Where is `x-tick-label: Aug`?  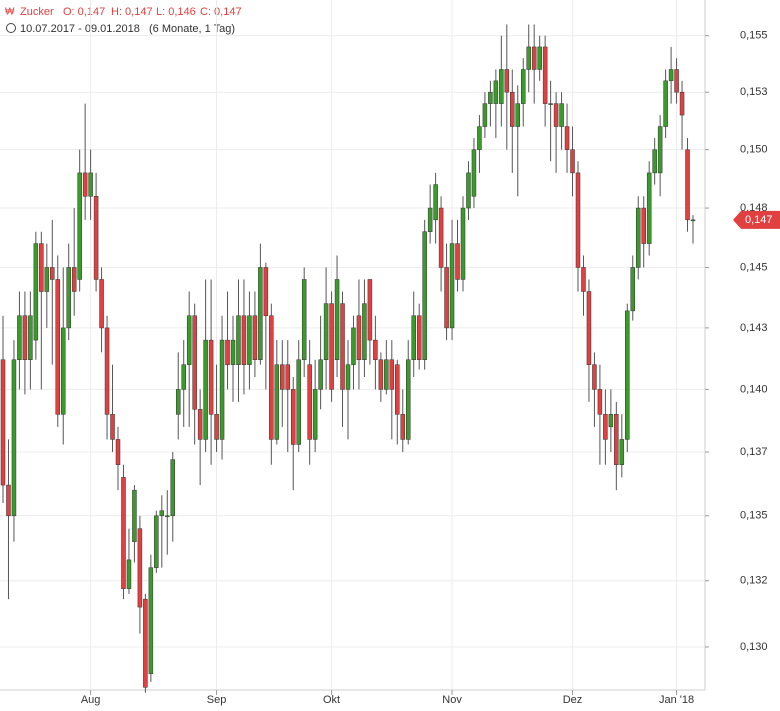
x-tick-label: Aug is located at coordinates (91, 700).